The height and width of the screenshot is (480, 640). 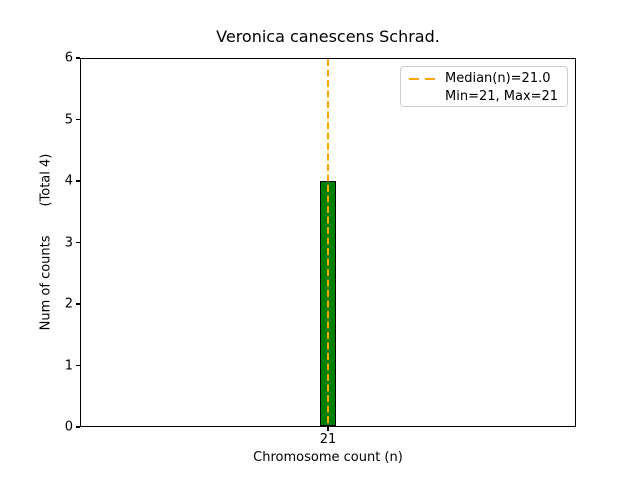 What do you see at coordinates (46, 242) in the screenshot?
I see `y-axis-label: Num of counts (Total 4)` at bounding box center [46, 242].